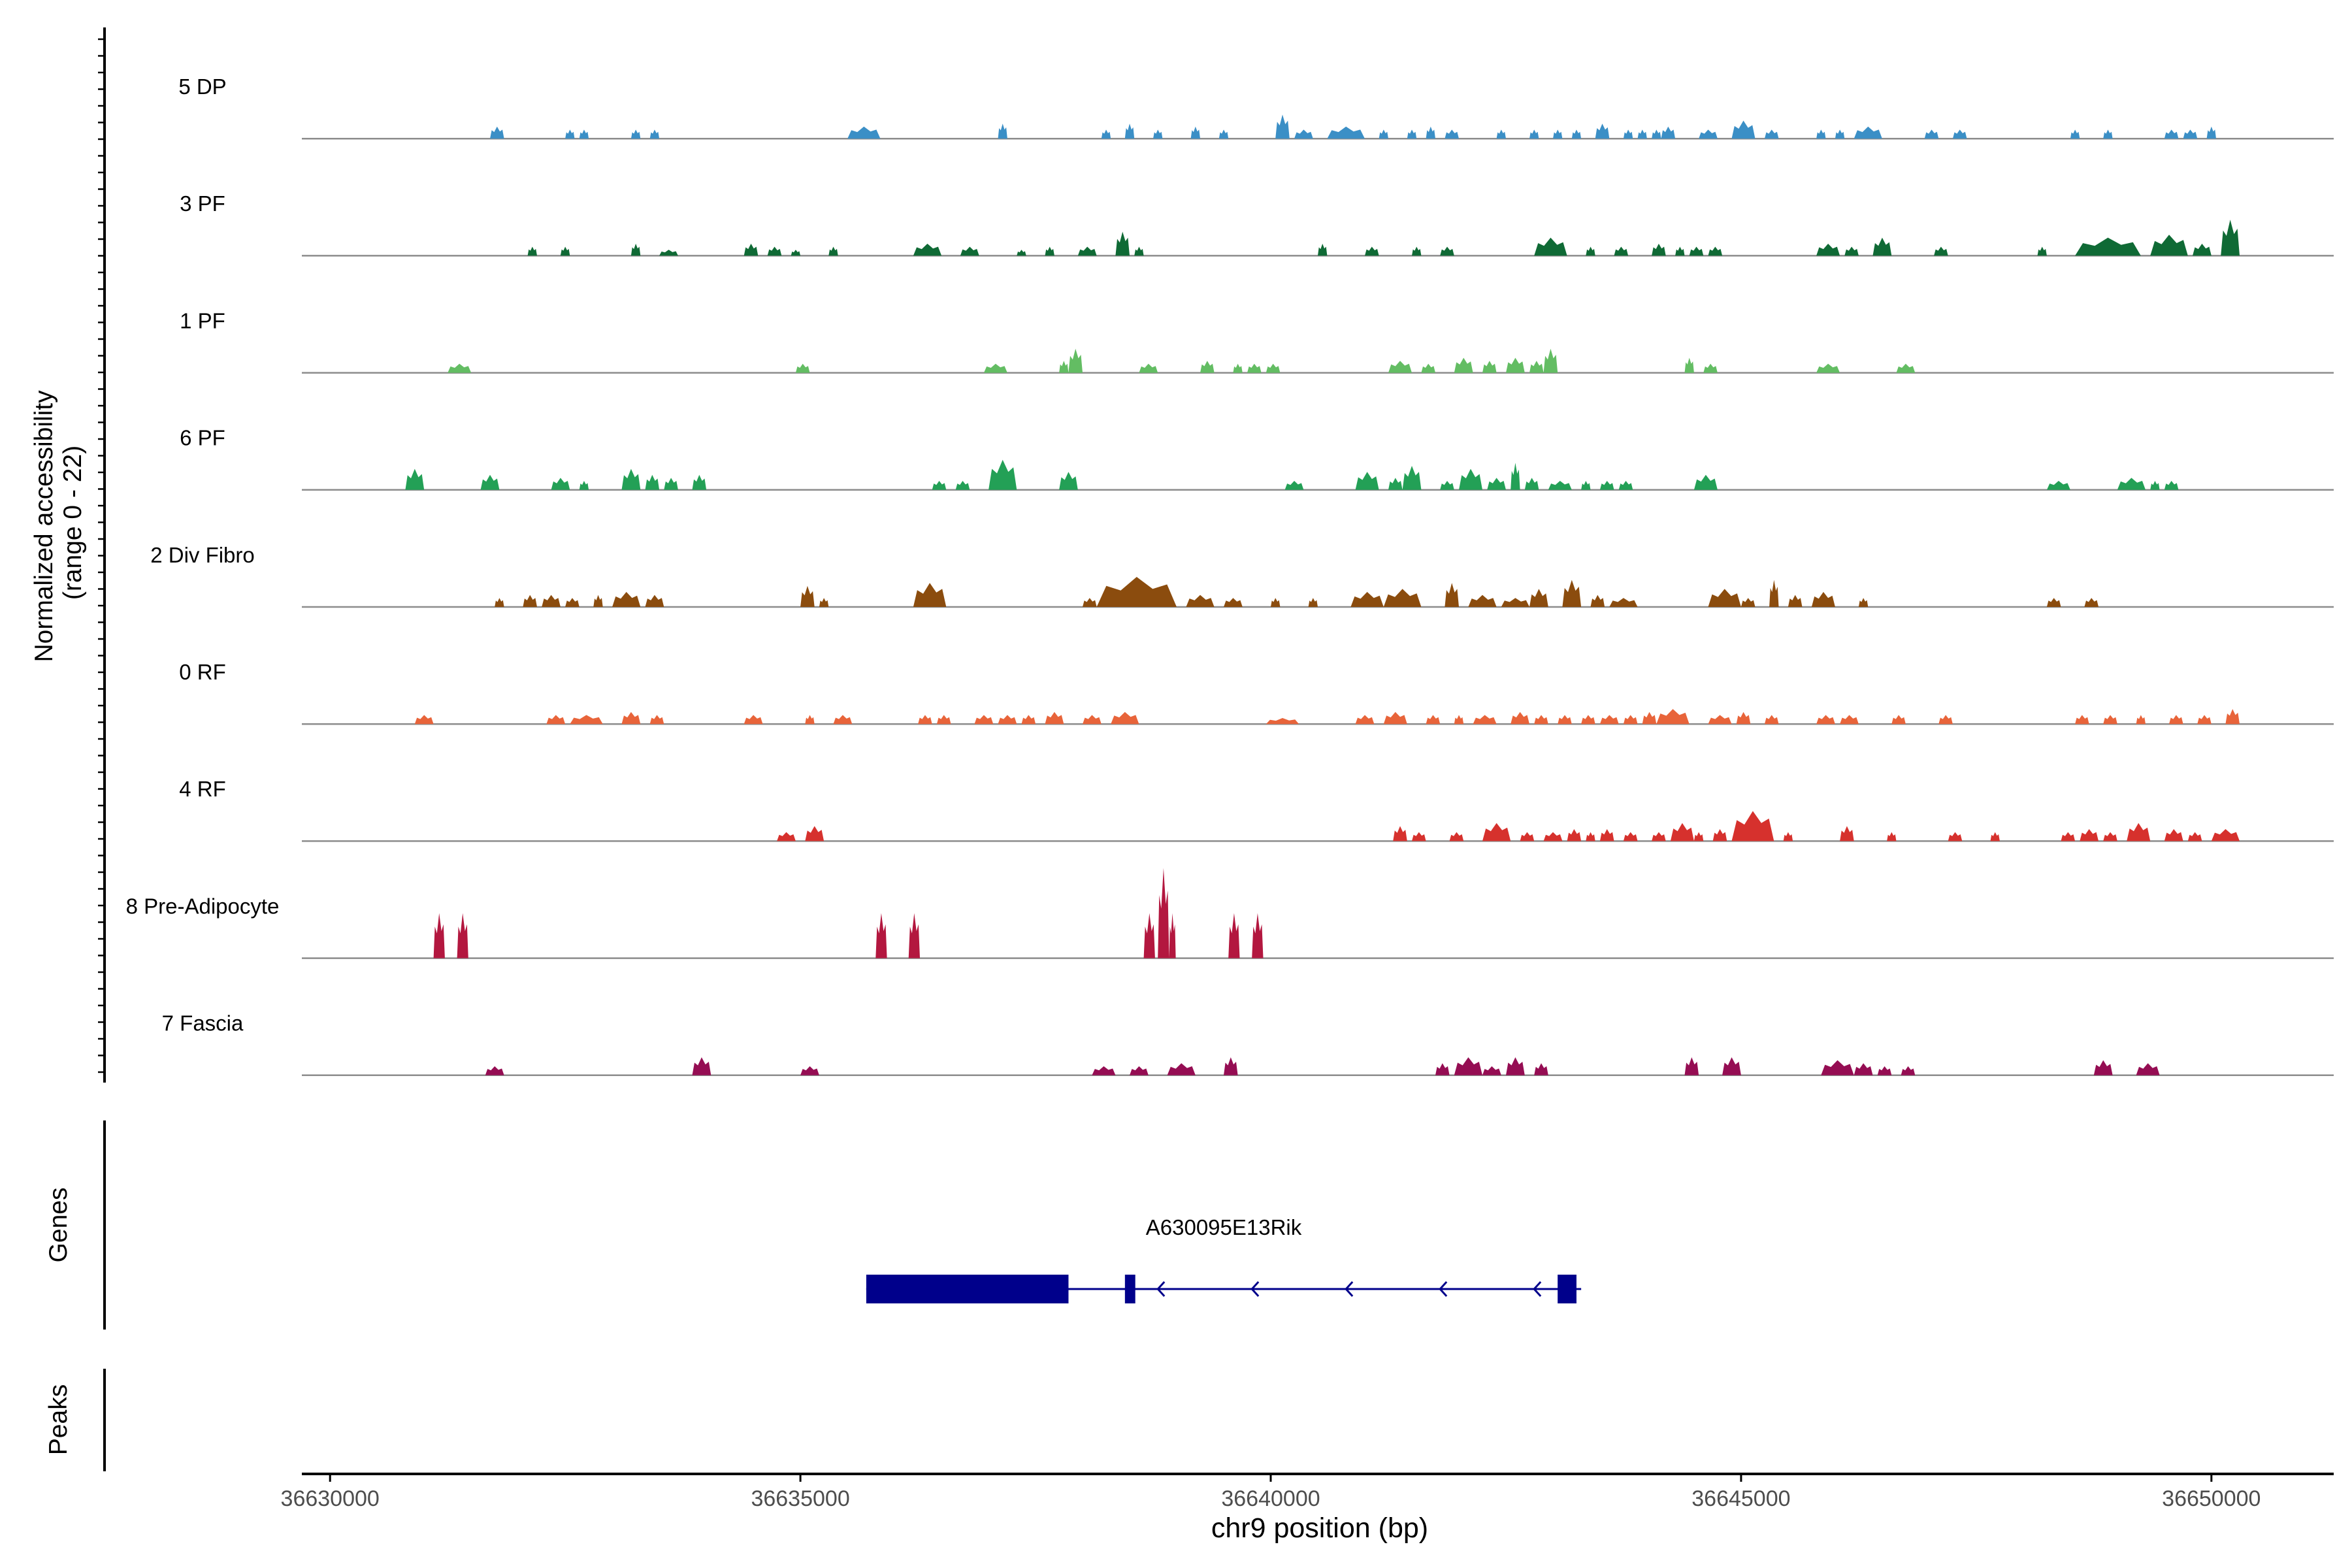 Image resolution: width=2352 pixels, height=1568 pixels. What do you see at coordinates (75, 1420) in the screenshot?
I see `peaks-panel: Peaks` at bounding box center [75, 1420].